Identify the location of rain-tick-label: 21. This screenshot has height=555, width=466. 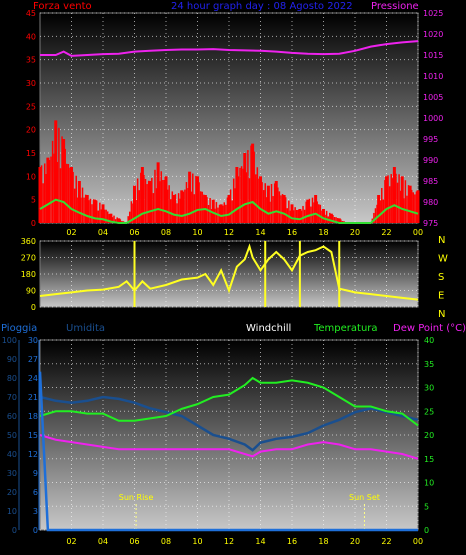
(33, 397).